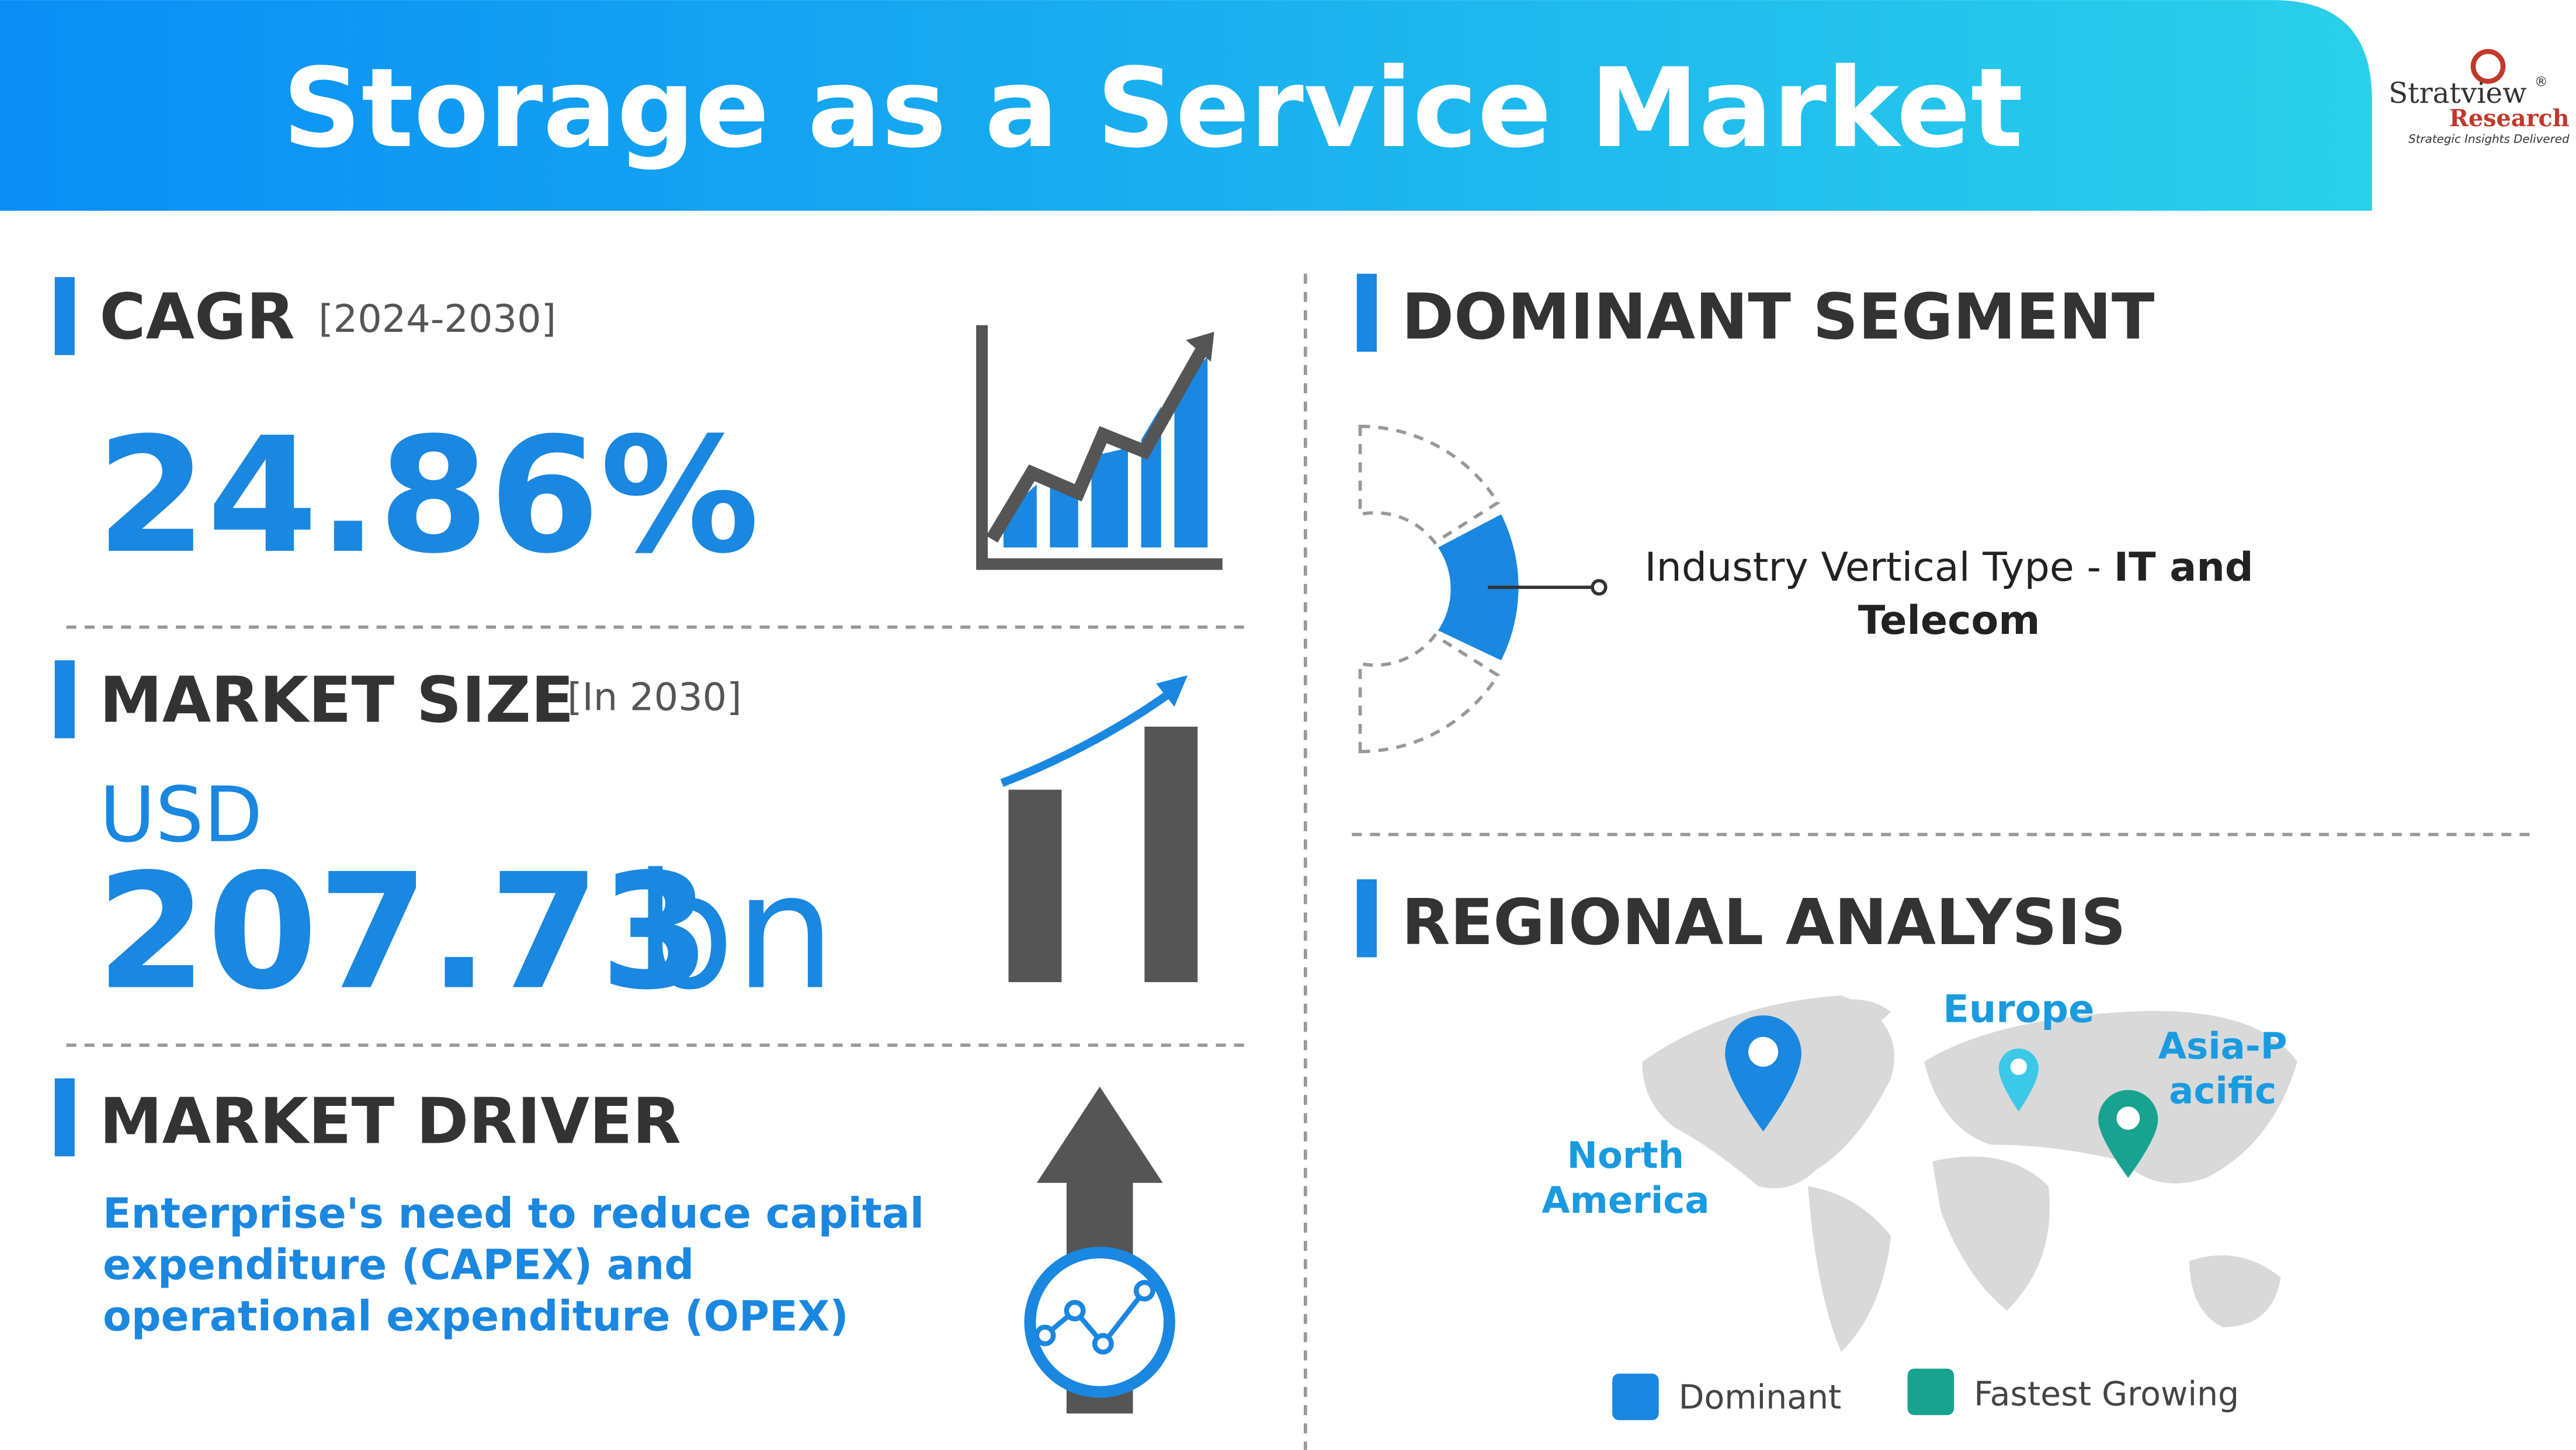  I want to click on regional-label: REGIONAL ANALYSIS, so click(1764, 922).